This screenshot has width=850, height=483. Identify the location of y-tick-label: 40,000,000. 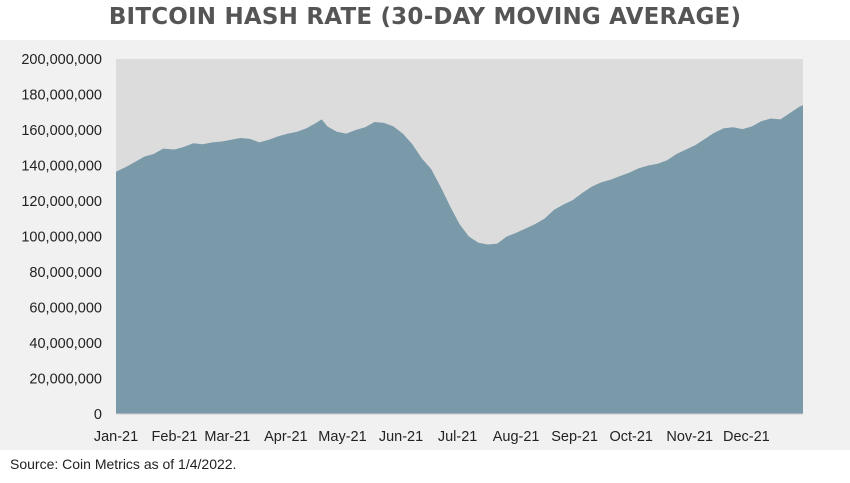
(65, 344).